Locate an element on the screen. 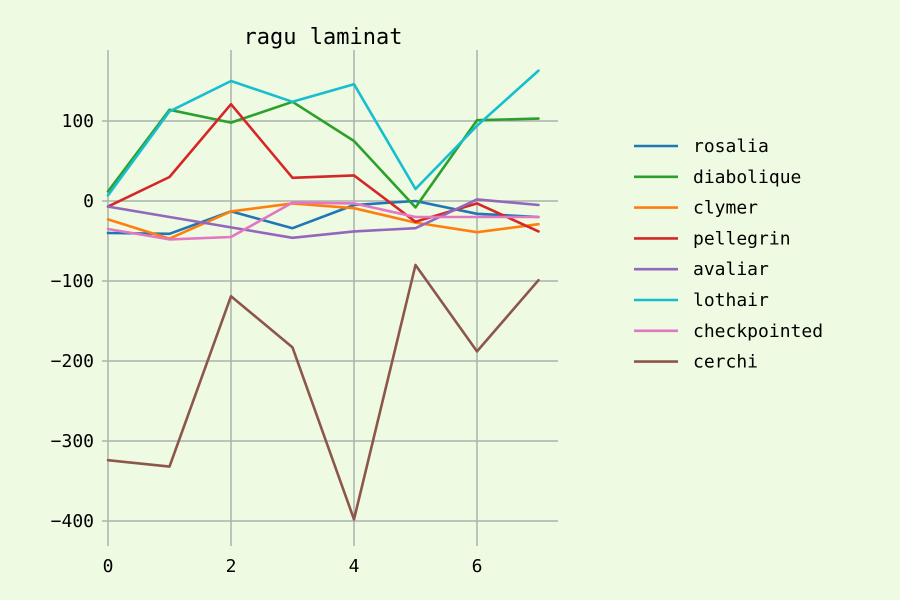 This screenshot has height=600, width=900. y-tick-label: −200 is located at coordinates (72, 361).